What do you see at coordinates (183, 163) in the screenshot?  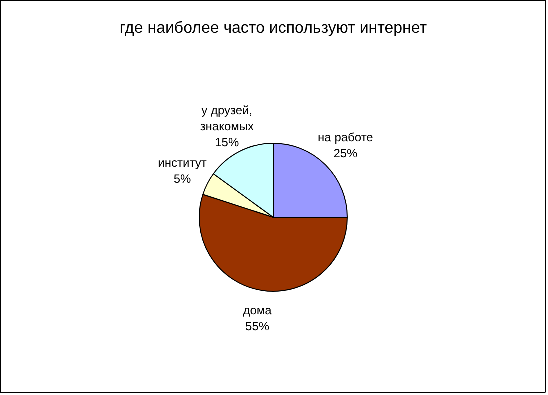 I see `slice-label: институт` at bounding box center [183, 163].